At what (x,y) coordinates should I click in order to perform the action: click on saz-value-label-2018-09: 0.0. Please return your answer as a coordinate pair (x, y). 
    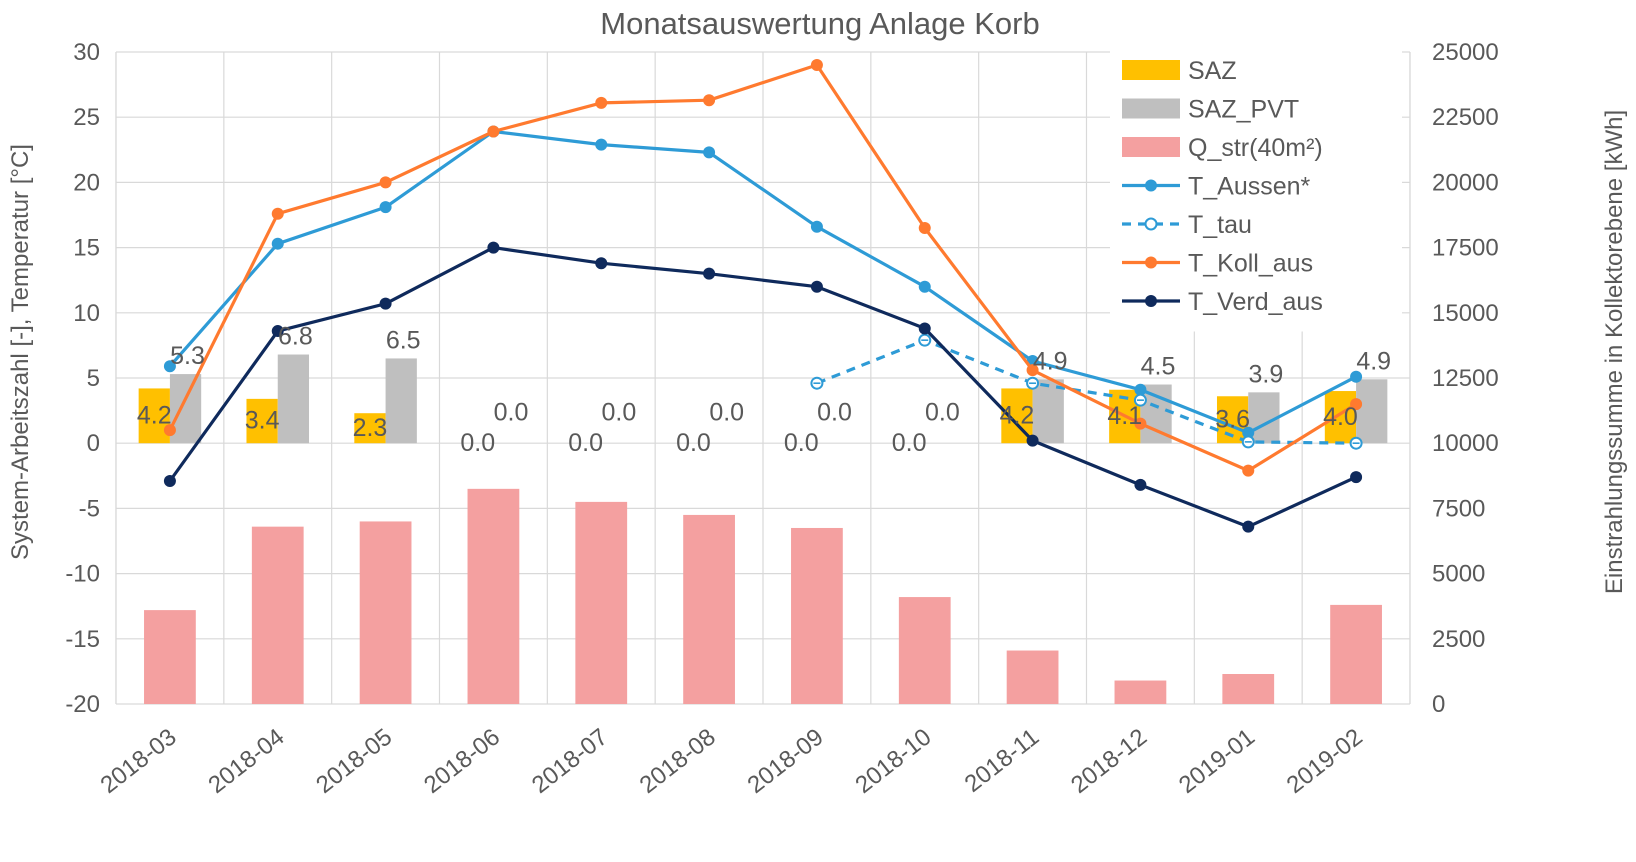
    Looking at the image, I should click on (801, 443).